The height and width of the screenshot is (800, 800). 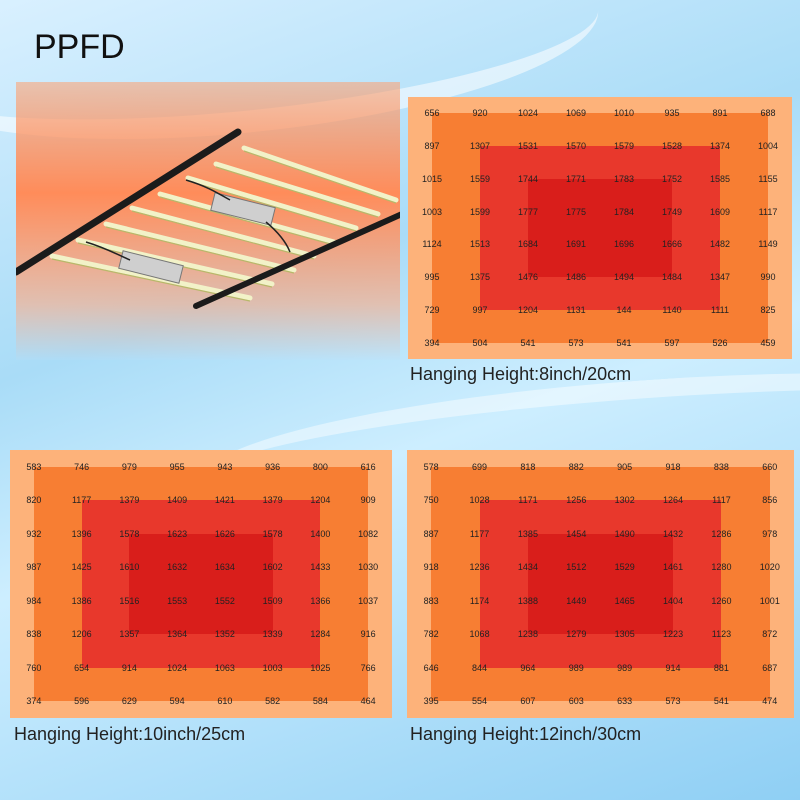 What do you see at coordinates (673, 567) in the screenshot?
I see `ppfd-value: 1461` at bounding box center [673, 567].